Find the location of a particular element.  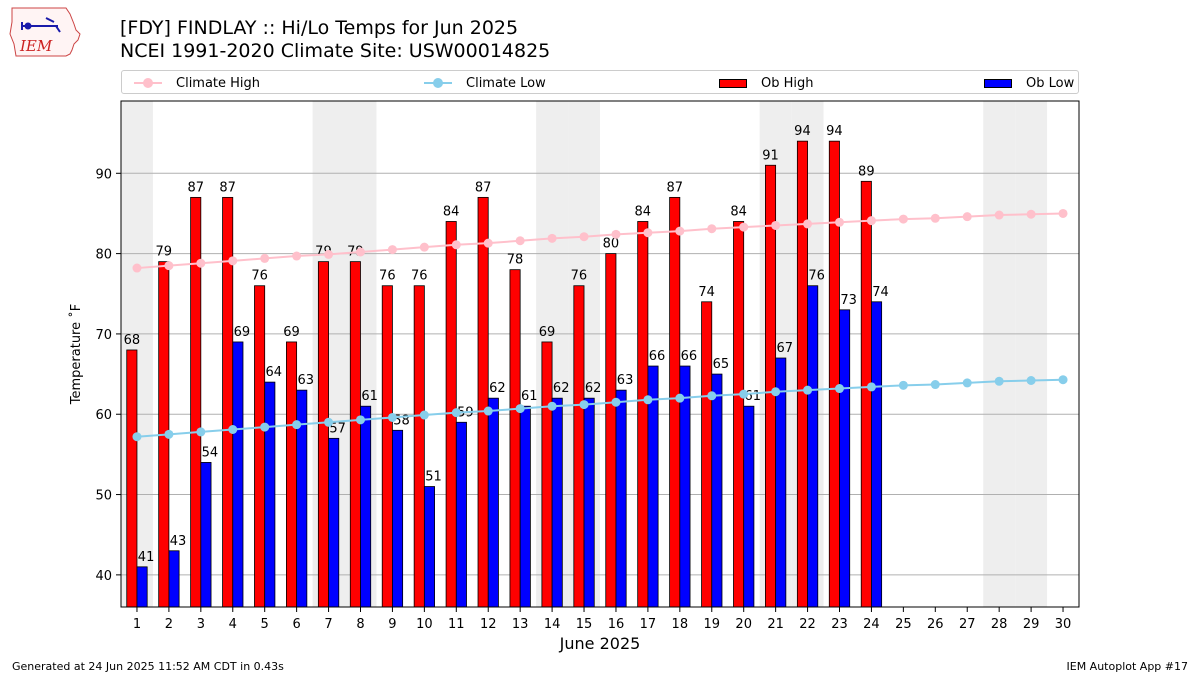

x-tick-label: 22 is located at coordinates (807, 624).